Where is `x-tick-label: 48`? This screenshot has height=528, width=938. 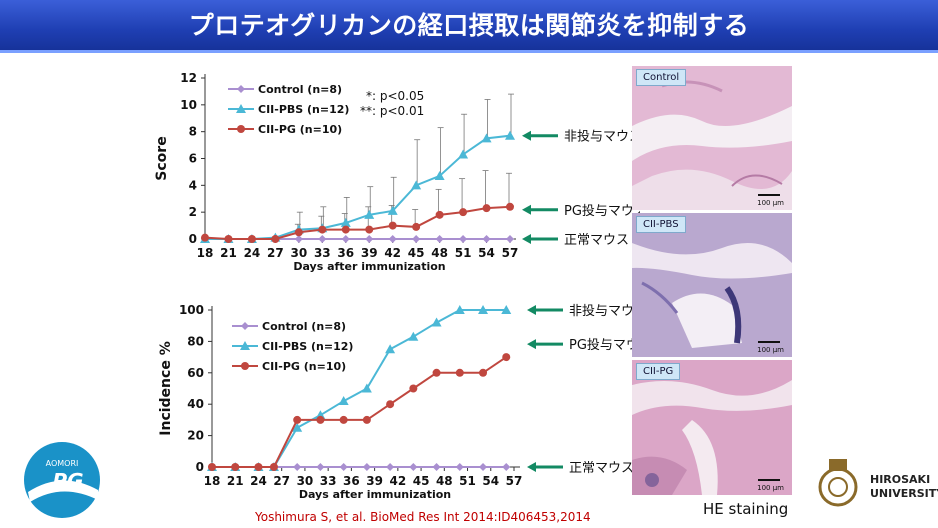
x-tick-label: 48 is located at coordinates (444, 481).